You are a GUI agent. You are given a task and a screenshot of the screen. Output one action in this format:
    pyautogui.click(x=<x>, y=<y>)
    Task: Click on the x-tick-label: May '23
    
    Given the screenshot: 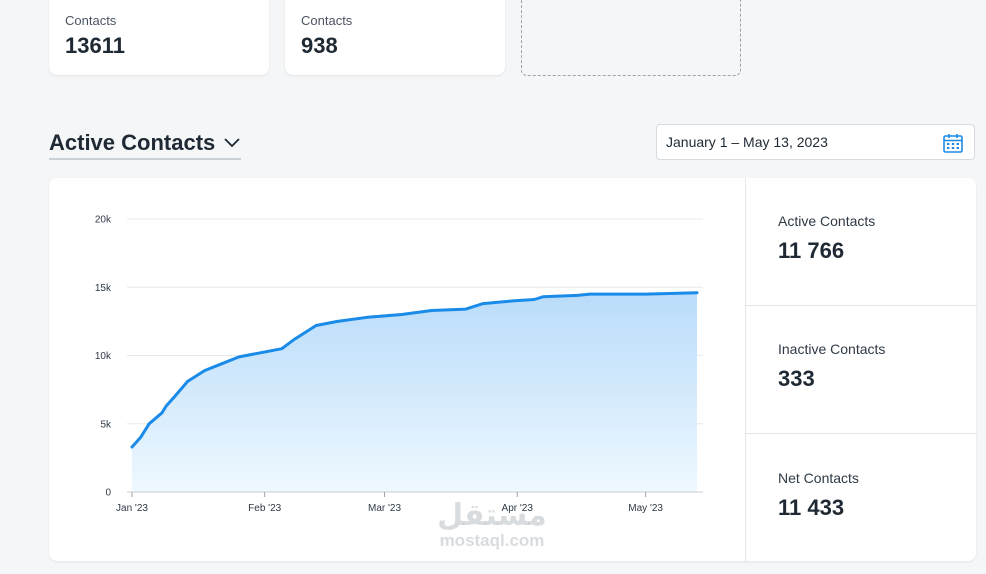 What is the action you would take?
    pyautogui.click(x=645, y=508)
    